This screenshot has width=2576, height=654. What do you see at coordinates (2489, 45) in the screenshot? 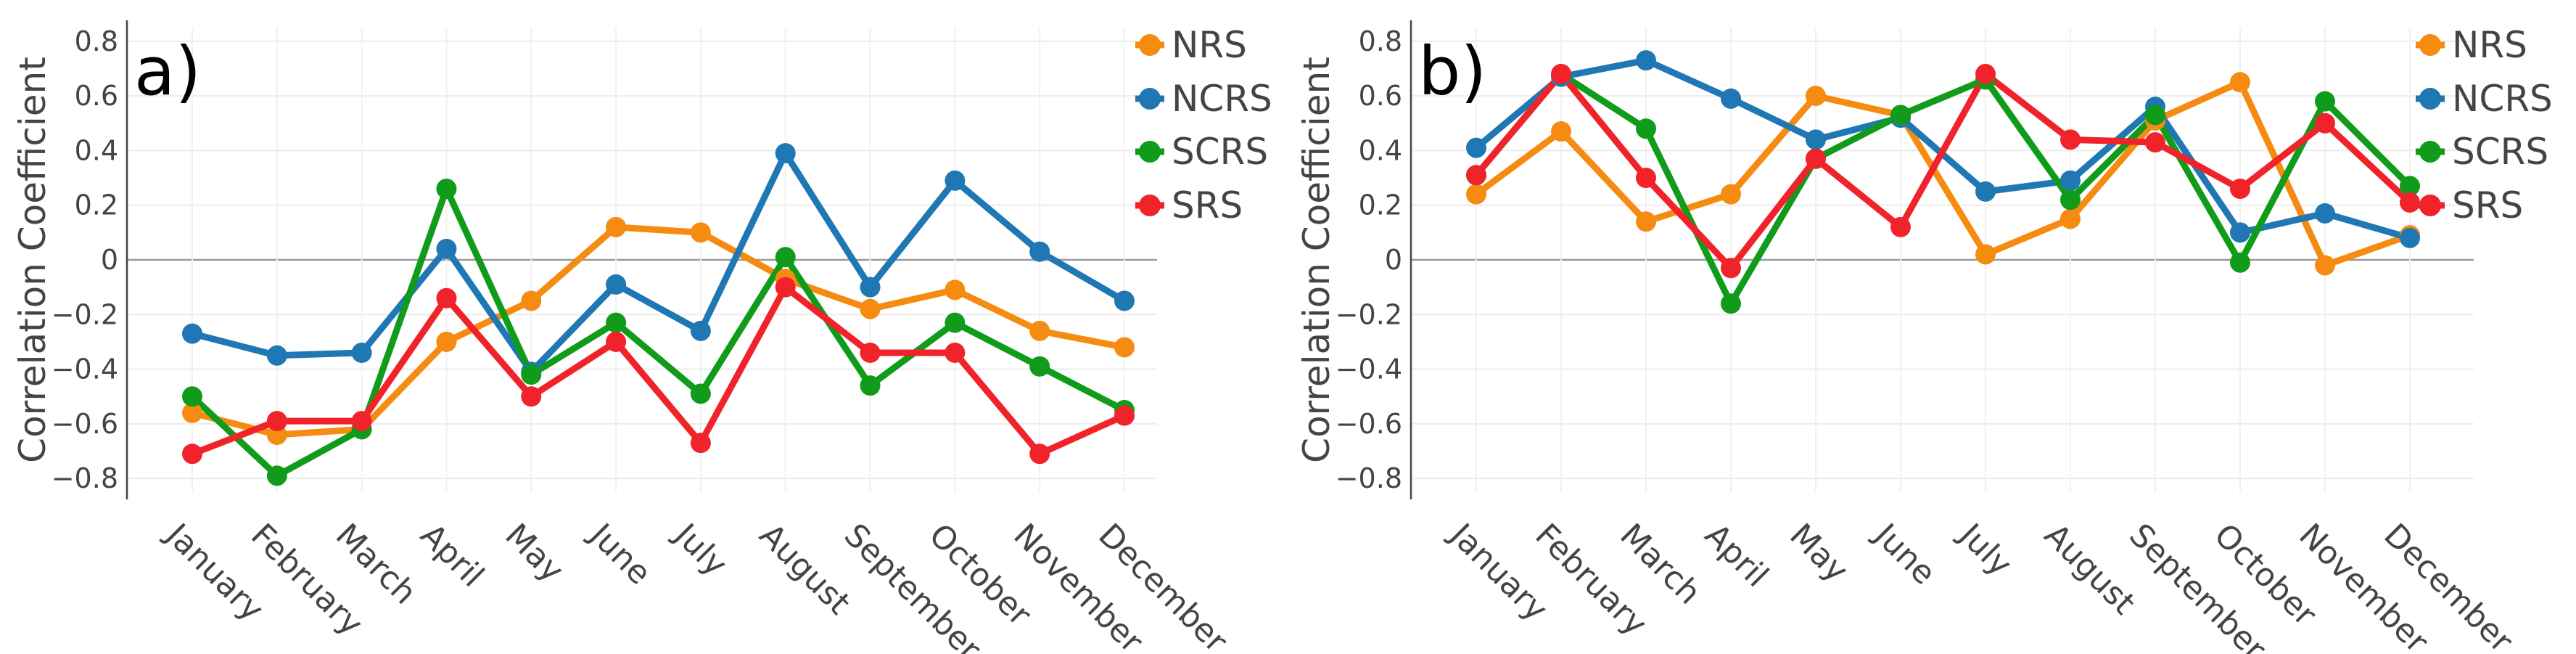
I see `legend-label-nrs: NRS` at bounding box center [2489, 45].